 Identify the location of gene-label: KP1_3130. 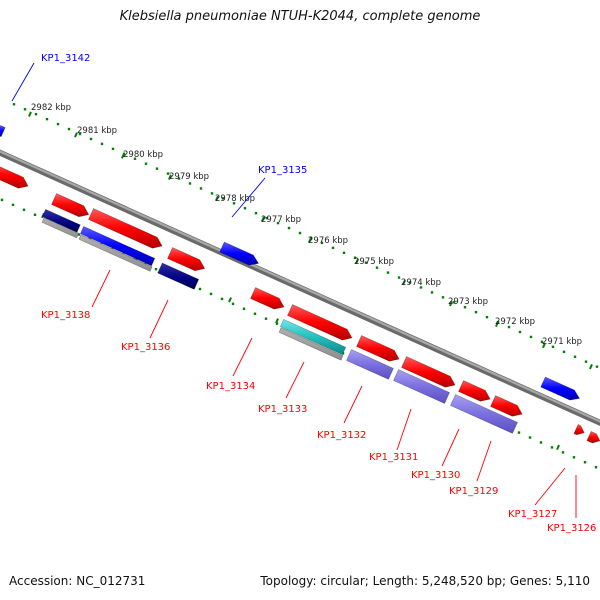
(435, 475).